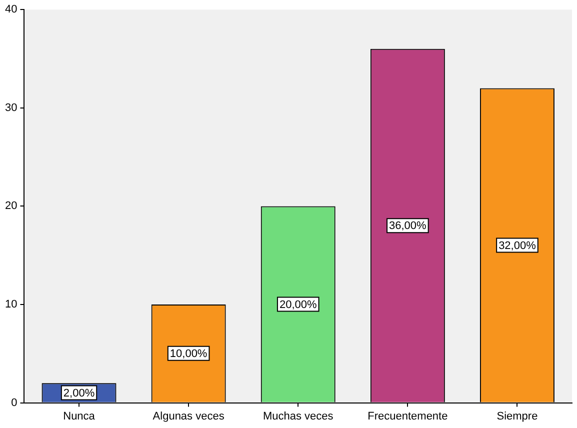  What do you see at coordinates (188, 416) in the screenshot?
I see `x-tick-label: Algunas veces` at bounding box center [188, 416].